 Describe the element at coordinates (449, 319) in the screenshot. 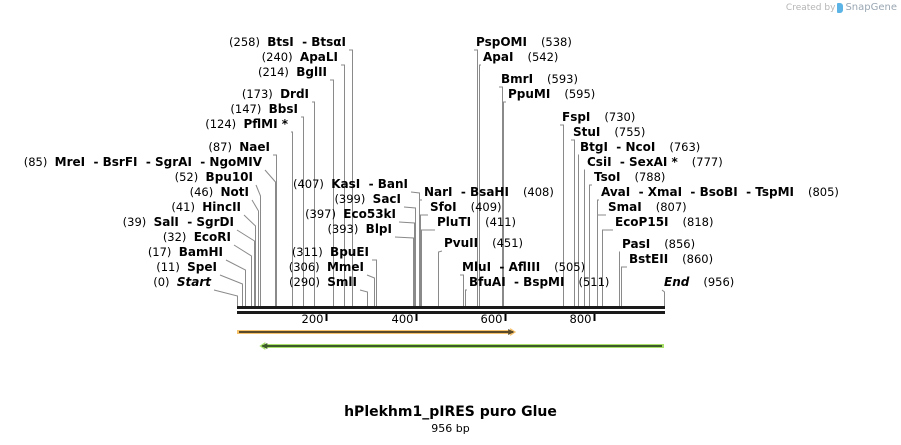

I see `ruler-ticks: 200 400 600 800` at that location.